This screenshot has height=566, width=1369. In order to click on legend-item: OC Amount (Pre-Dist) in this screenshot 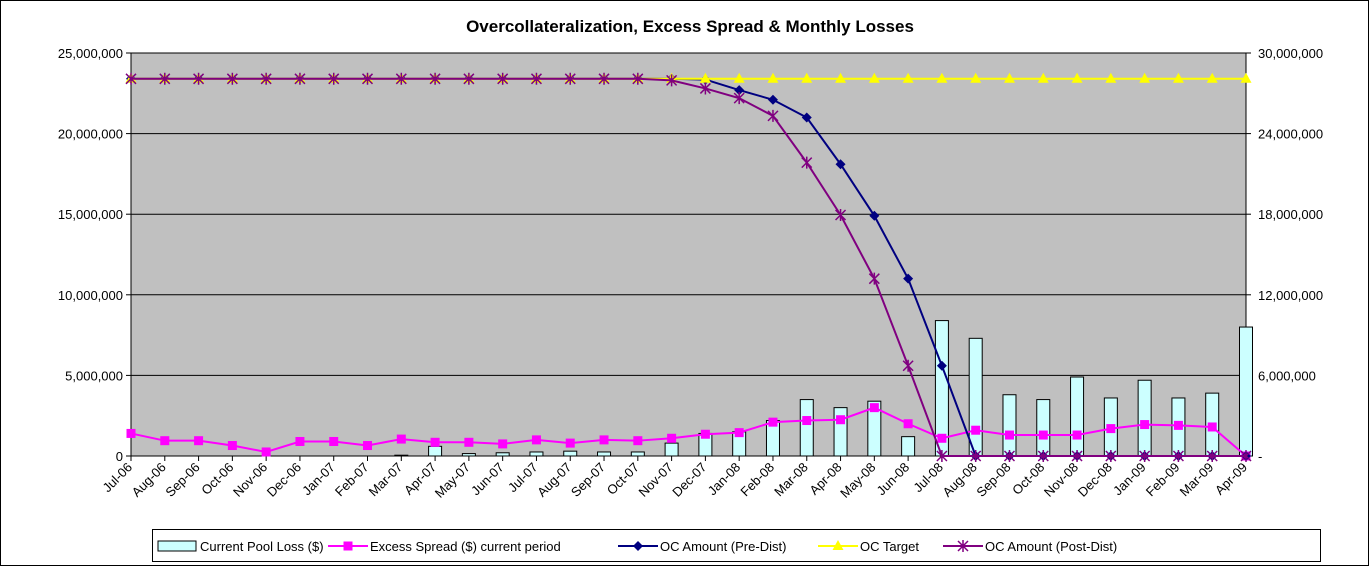, I will do `click(702, 546)`.